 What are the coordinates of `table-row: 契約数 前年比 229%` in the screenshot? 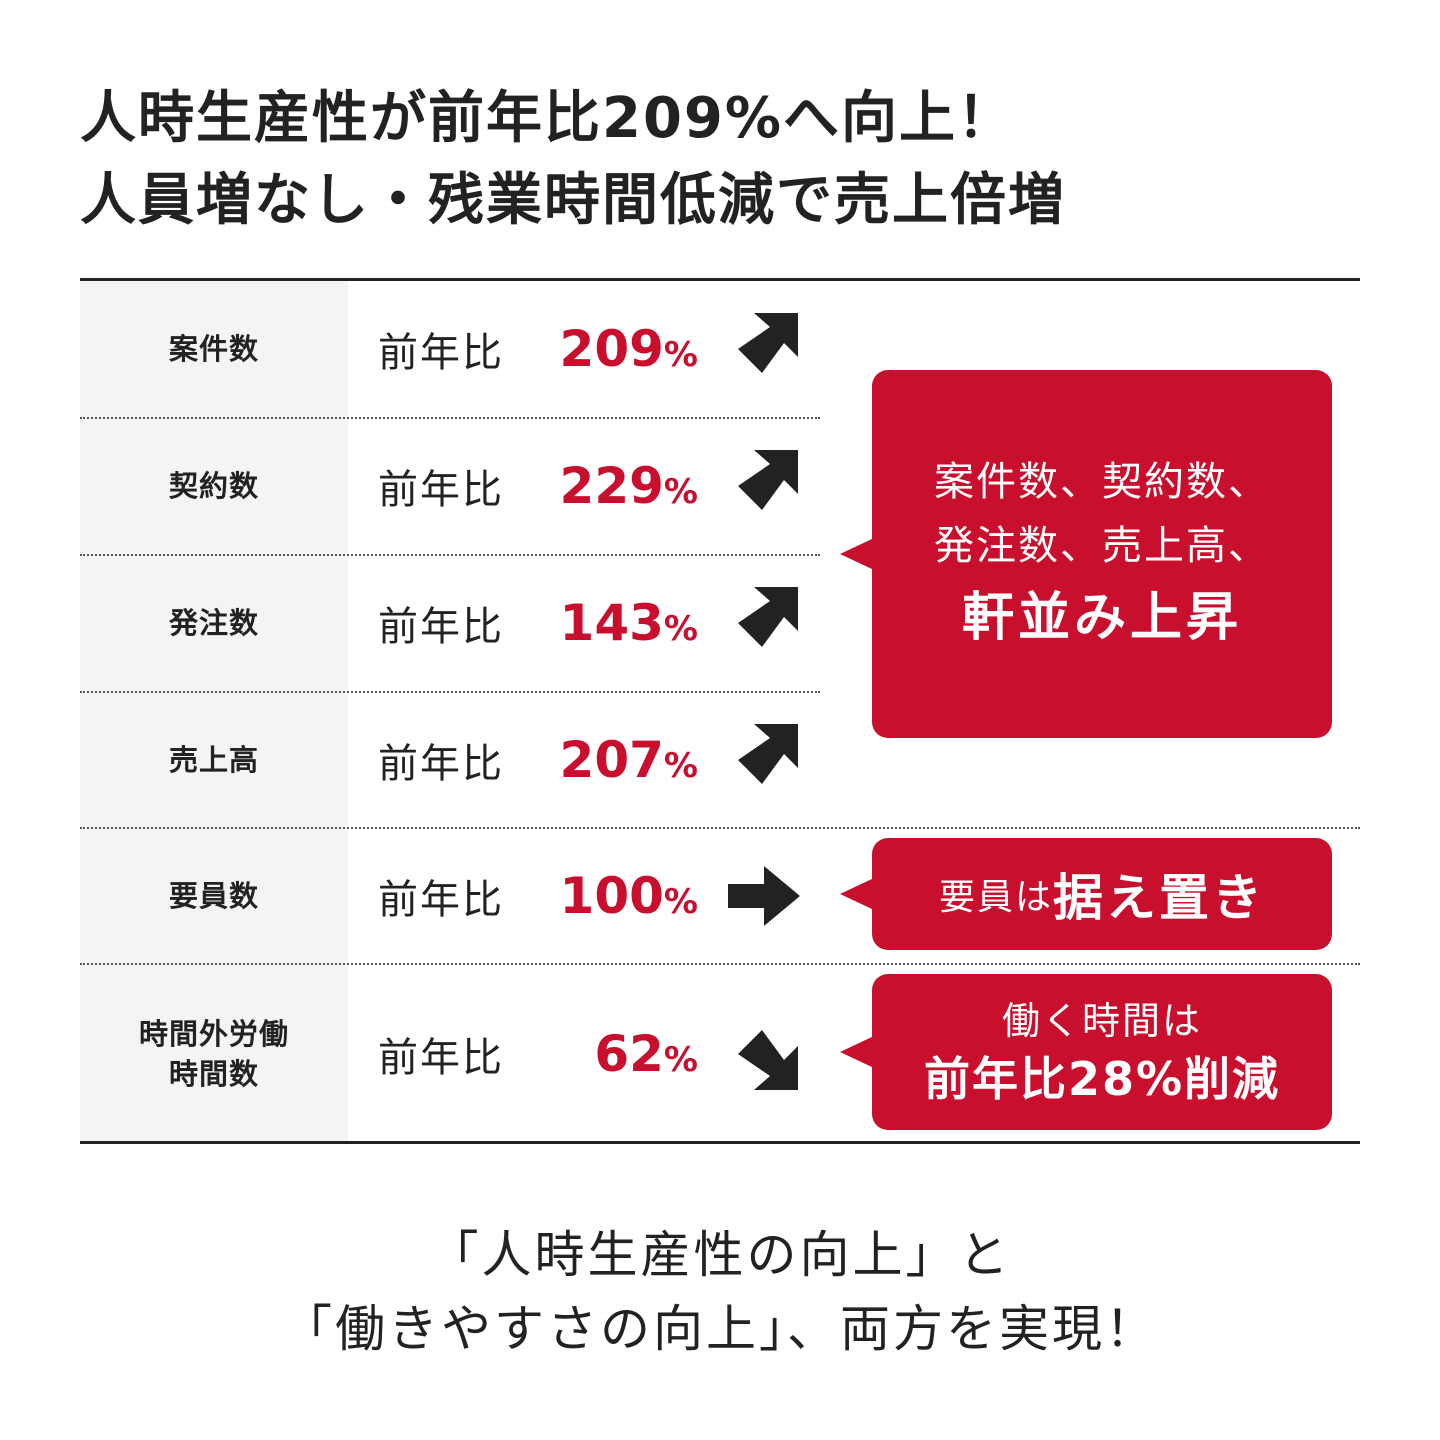 It's located at (450, 486).